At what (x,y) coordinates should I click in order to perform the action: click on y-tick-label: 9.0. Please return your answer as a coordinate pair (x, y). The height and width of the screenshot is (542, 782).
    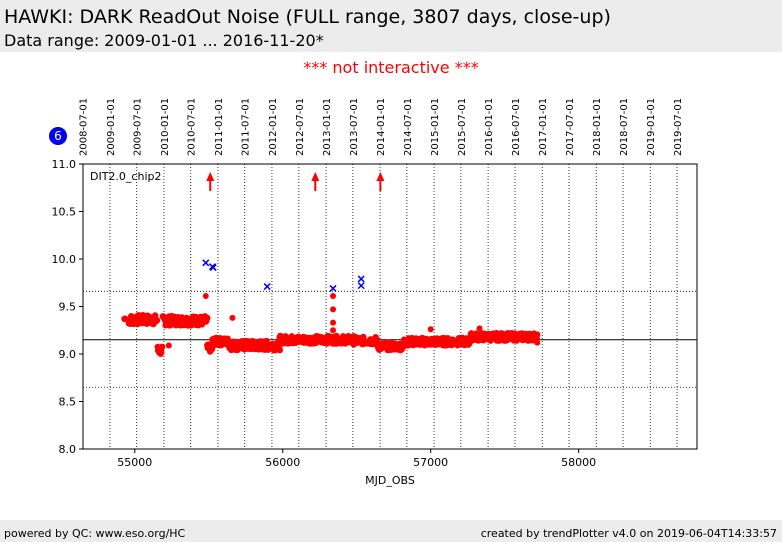
    Looking at the image, I should click on (68, 354).